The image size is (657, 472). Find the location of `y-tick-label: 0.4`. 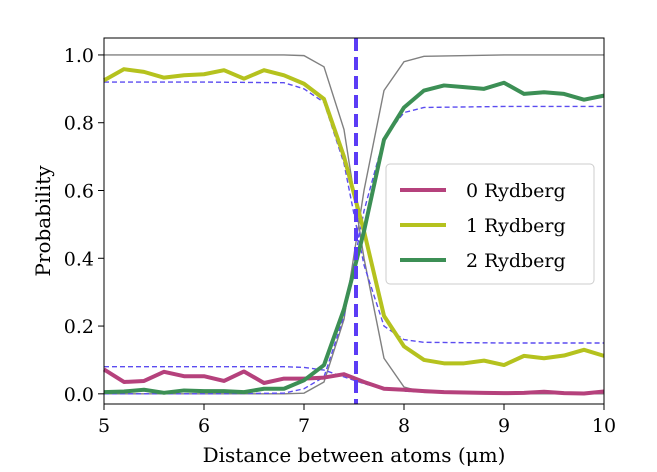

y-tick-label: 0.4 is located at coordinates (79, 259).